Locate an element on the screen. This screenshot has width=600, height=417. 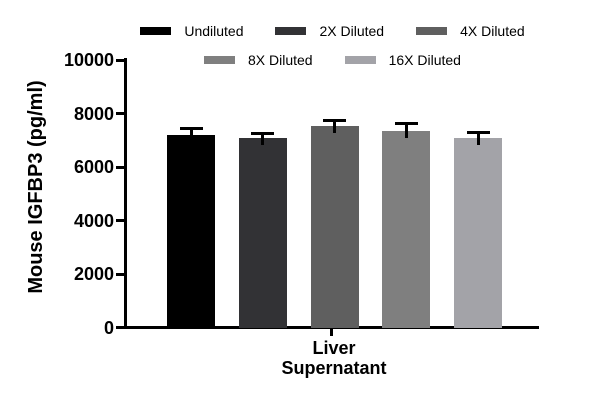
x-axis-label-line: Liver is located at coordinates (334, 348).